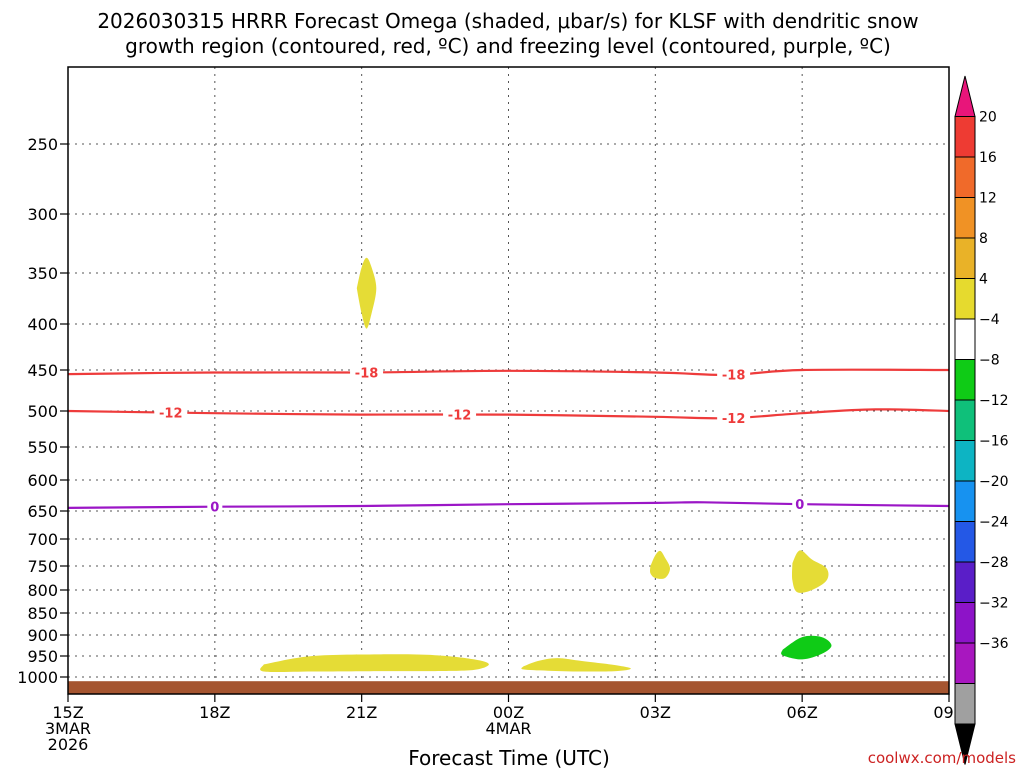 The width and height of the screenshot is (1024, 768). I want to click on omega-4to8-d, so click(374, 663).